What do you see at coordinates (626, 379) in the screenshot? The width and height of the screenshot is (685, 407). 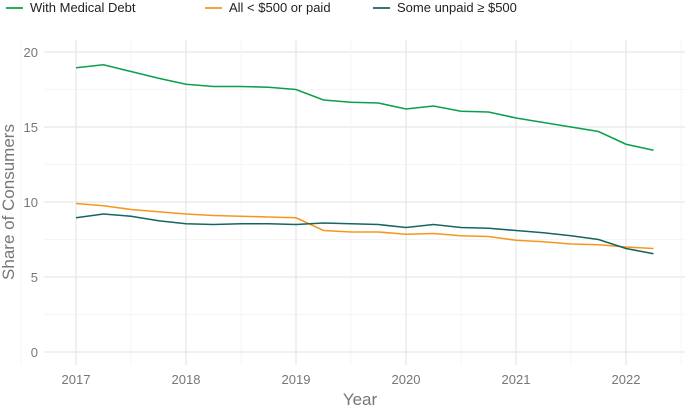 I see `x-tick-label: 2022` at bounding box center [626, 379].